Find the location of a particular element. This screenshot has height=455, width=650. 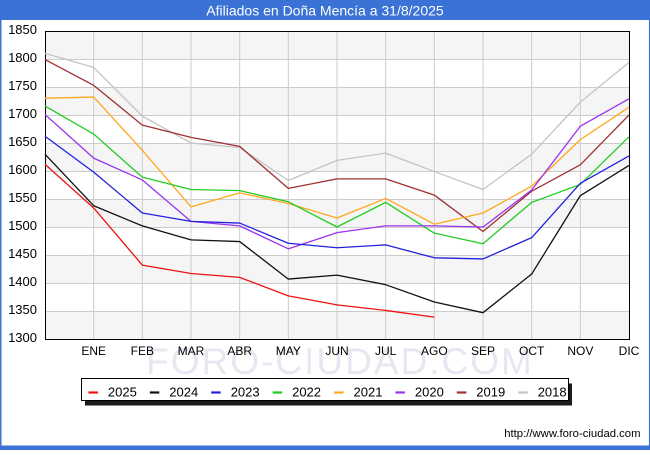

svg-text: 1650 is located at coordinates (22, 141).